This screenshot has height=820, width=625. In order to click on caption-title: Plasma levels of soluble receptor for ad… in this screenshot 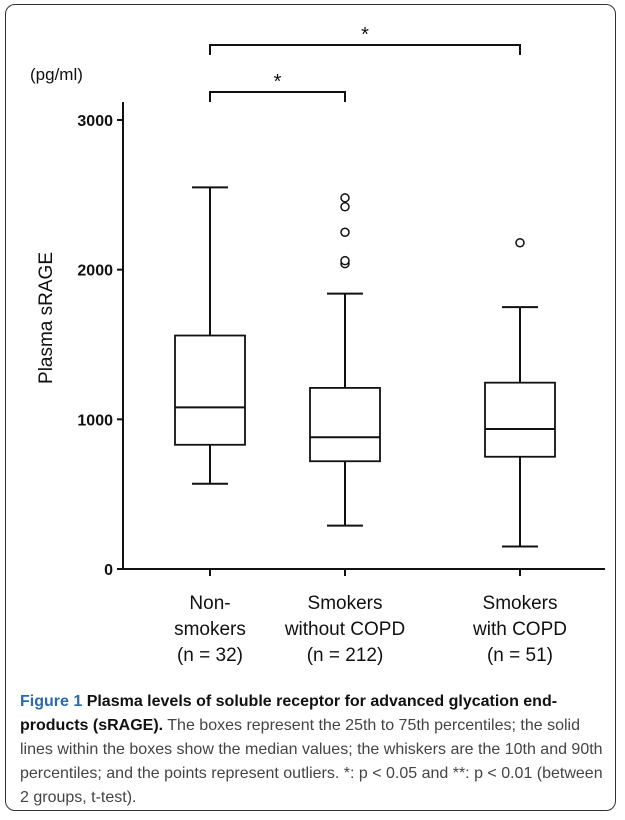, I will do `click(289, 713)`.